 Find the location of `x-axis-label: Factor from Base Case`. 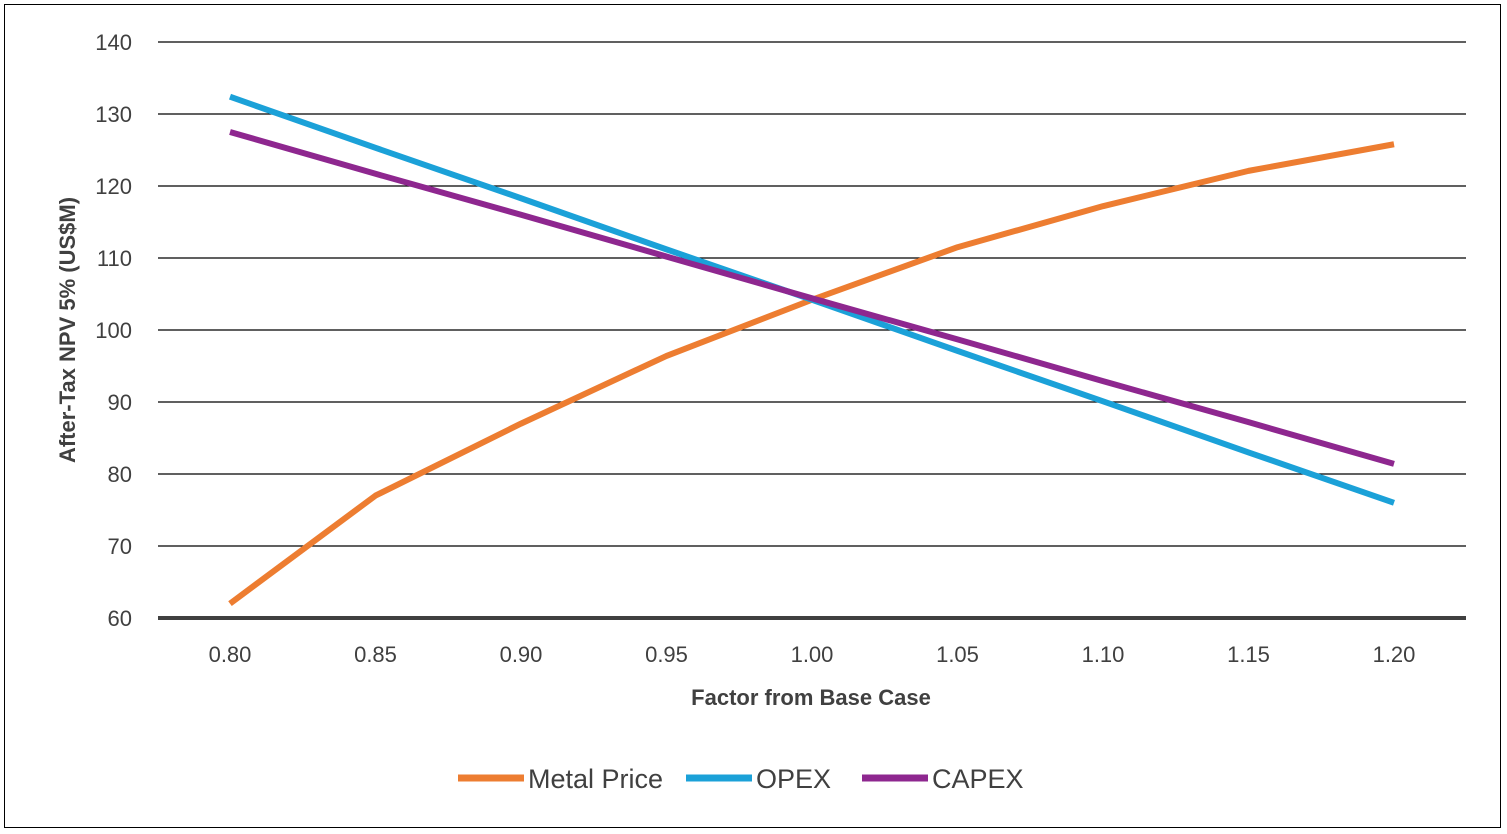

x-axis-label: Factor from Base Case is located at coordinates (811, 697).